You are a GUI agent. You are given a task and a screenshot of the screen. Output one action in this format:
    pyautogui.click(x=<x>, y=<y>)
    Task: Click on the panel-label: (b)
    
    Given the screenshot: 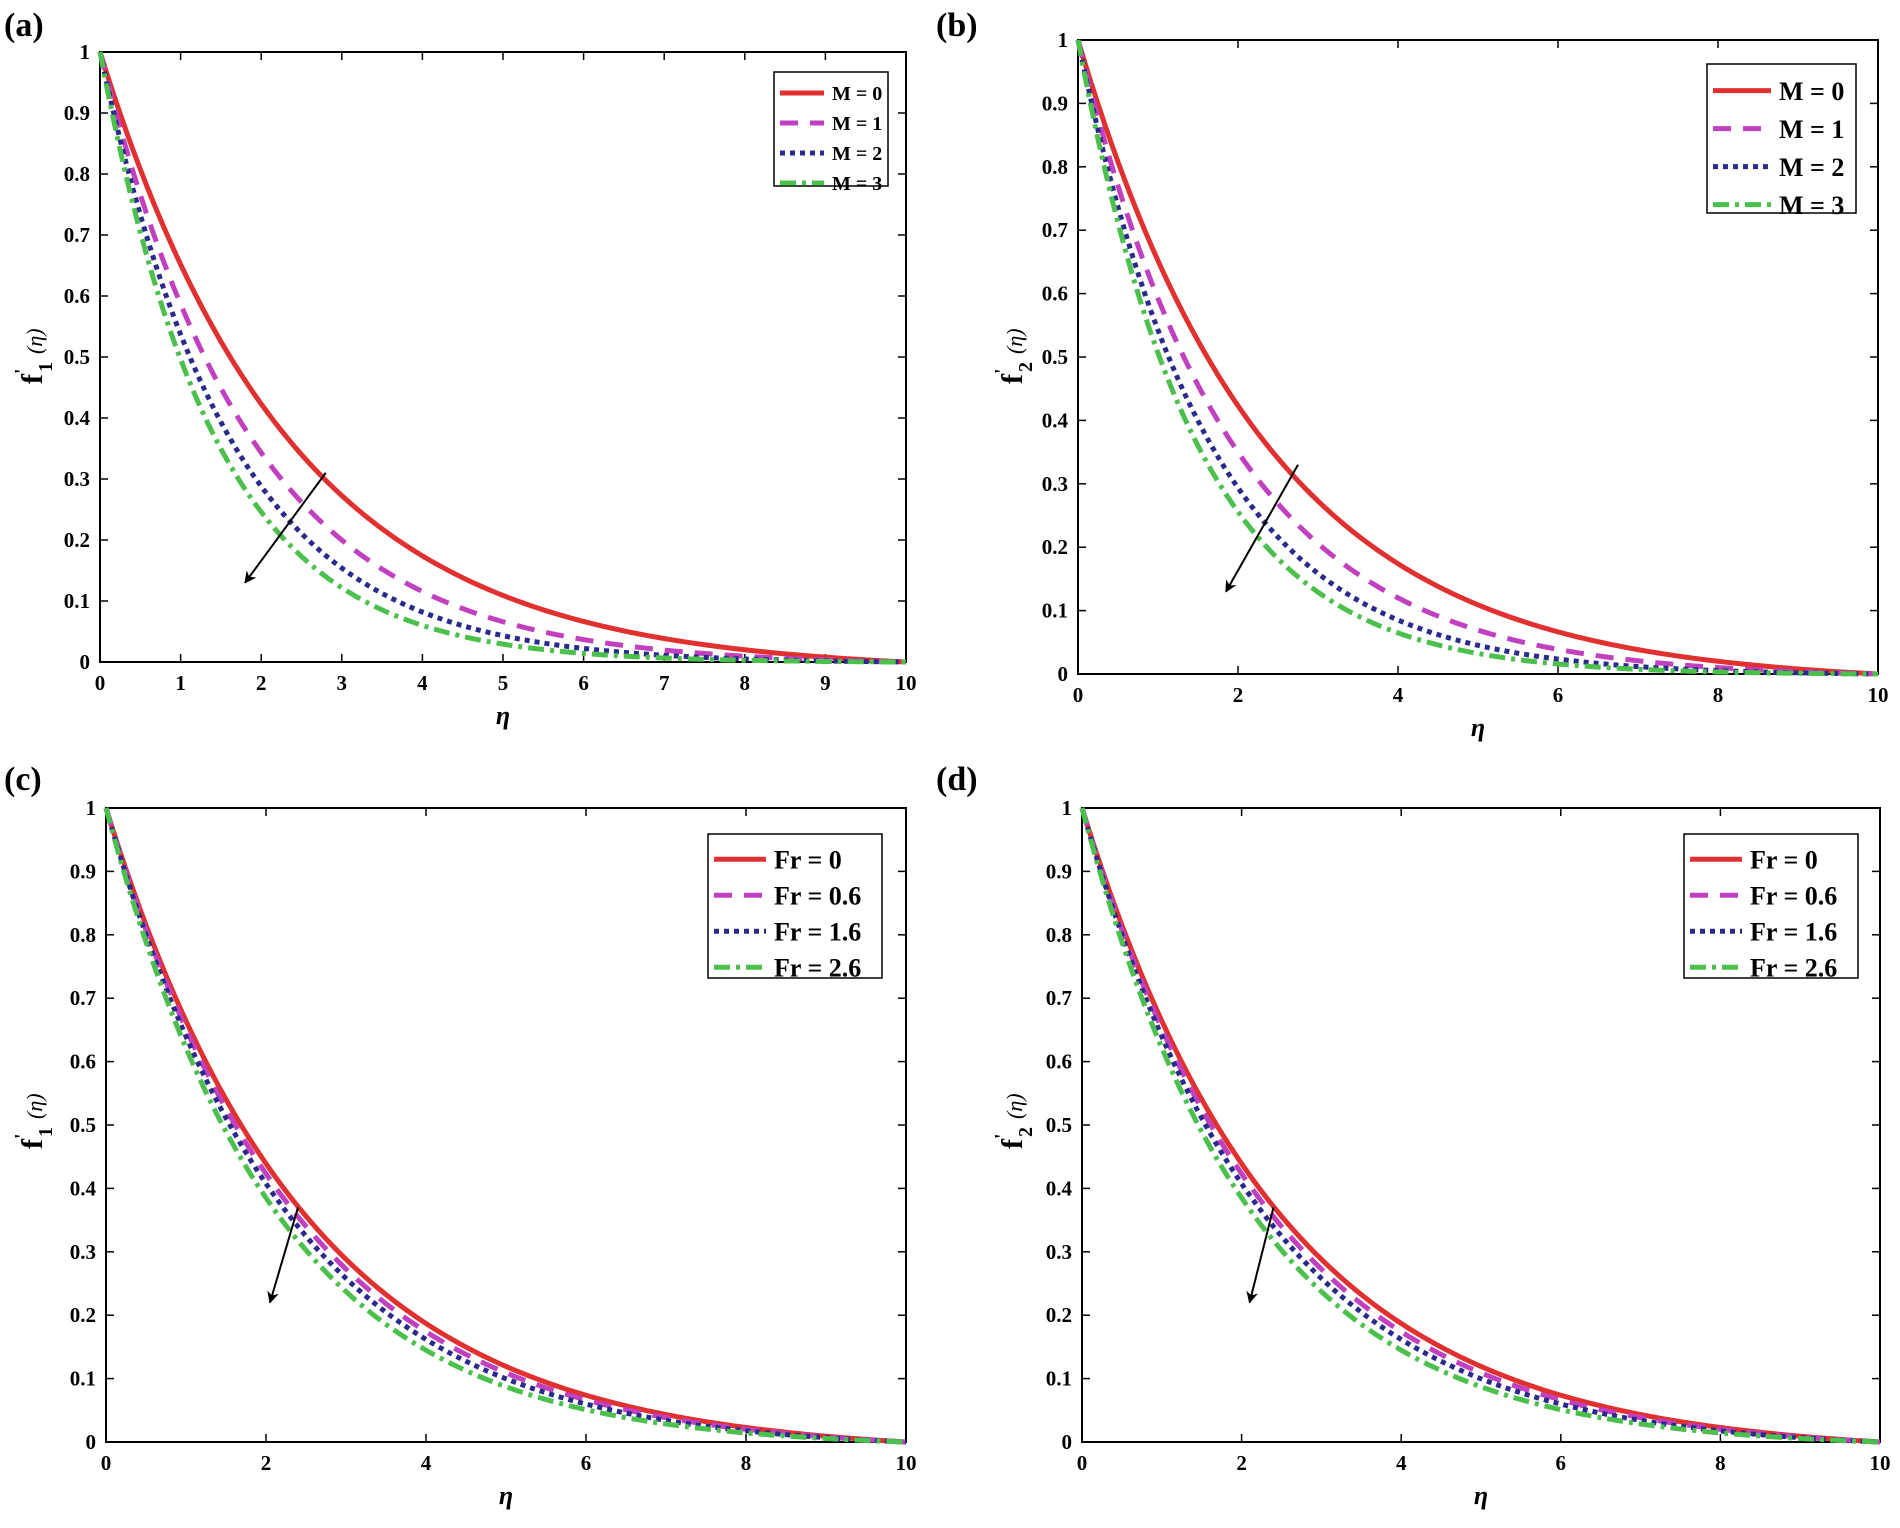 What is the action you would take?
    pyautogui.click(x=957, y=25)
    